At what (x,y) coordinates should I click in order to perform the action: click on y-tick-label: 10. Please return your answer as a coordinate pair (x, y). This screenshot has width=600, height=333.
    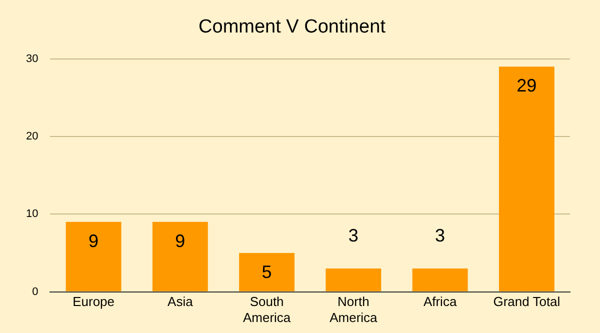
    Looking at the image, I should click on (32, 214).